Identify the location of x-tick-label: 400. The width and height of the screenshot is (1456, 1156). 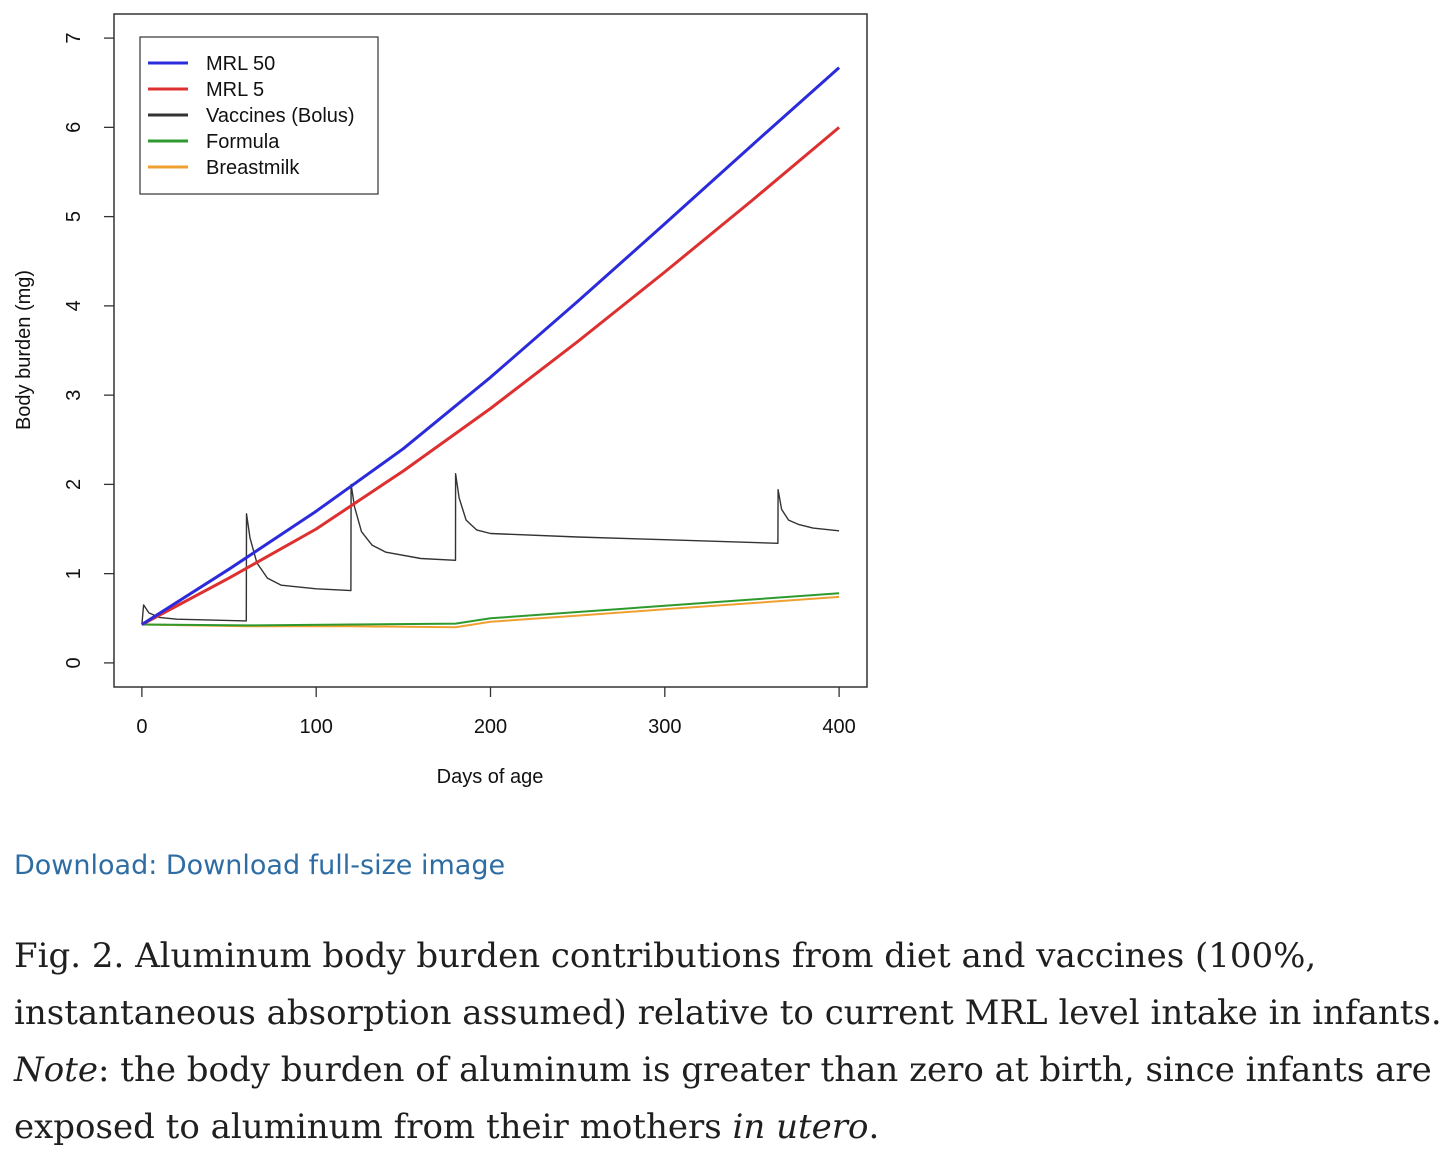
(838, 727).